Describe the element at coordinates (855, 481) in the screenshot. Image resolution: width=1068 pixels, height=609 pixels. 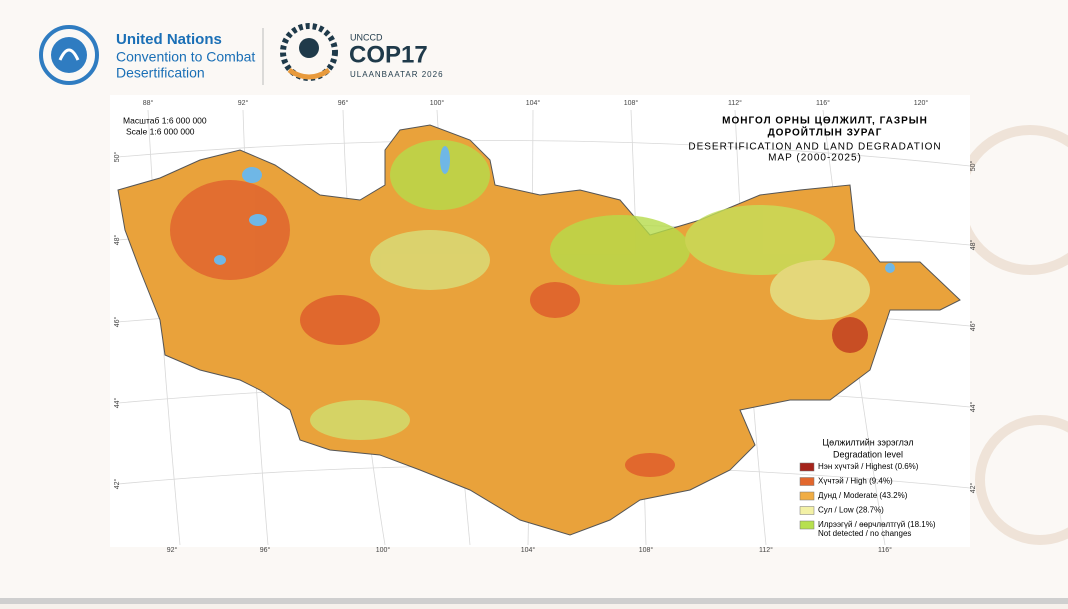
I see `legend-label: Хүчтэй / High (9.4%)` at that location.